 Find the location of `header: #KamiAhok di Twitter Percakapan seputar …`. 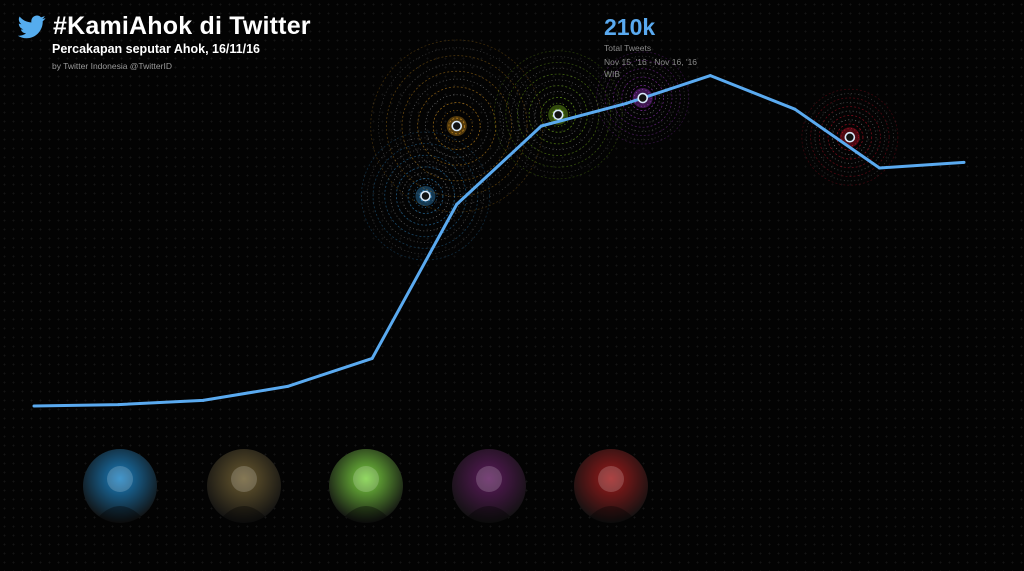

header: #KamiAhok di Twitter Percakapan seputar … is located at coordinates (164, 41).